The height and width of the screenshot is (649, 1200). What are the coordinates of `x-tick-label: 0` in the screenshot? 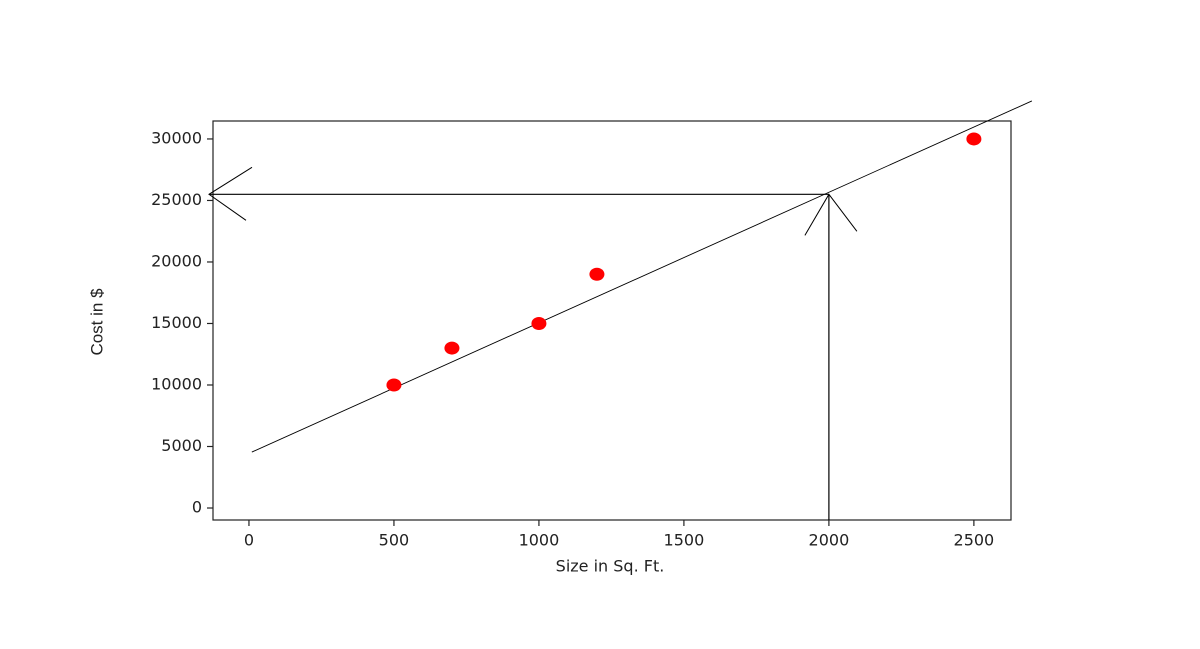 It's located at (249, 540).